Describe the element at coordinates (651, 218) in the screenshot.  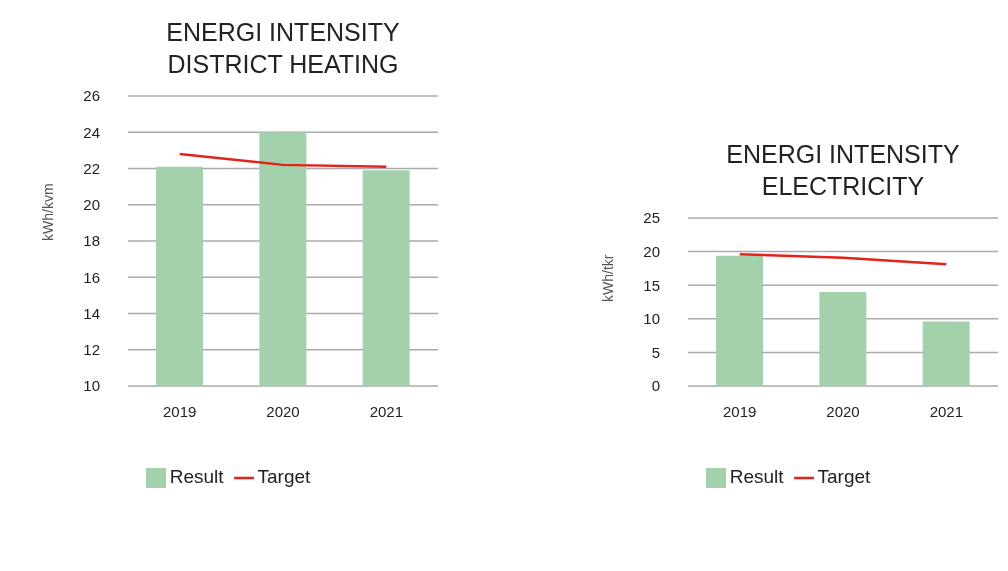
I see `y-tick-label: 25` at that location.